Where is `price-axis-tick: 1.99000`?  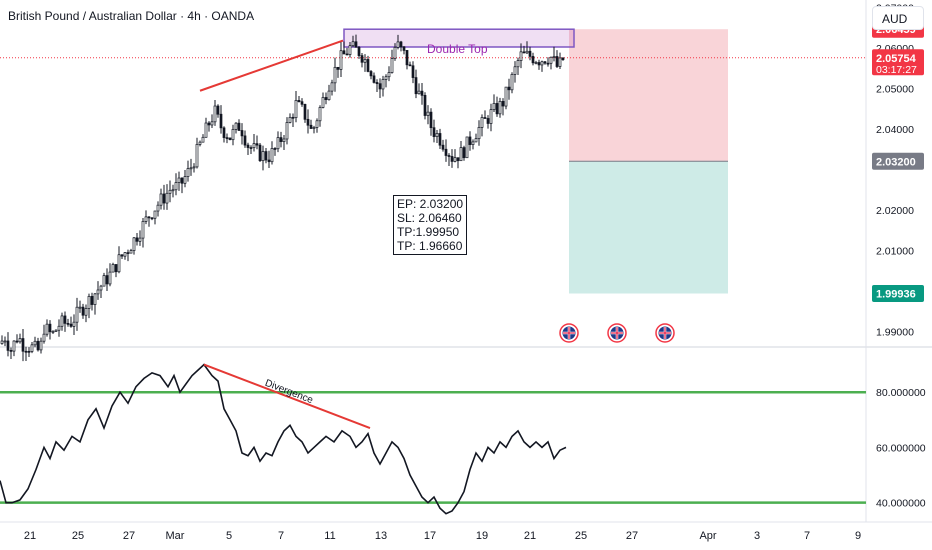
price-axis-tick: 1.99000 is located at coordinates (895, 332).